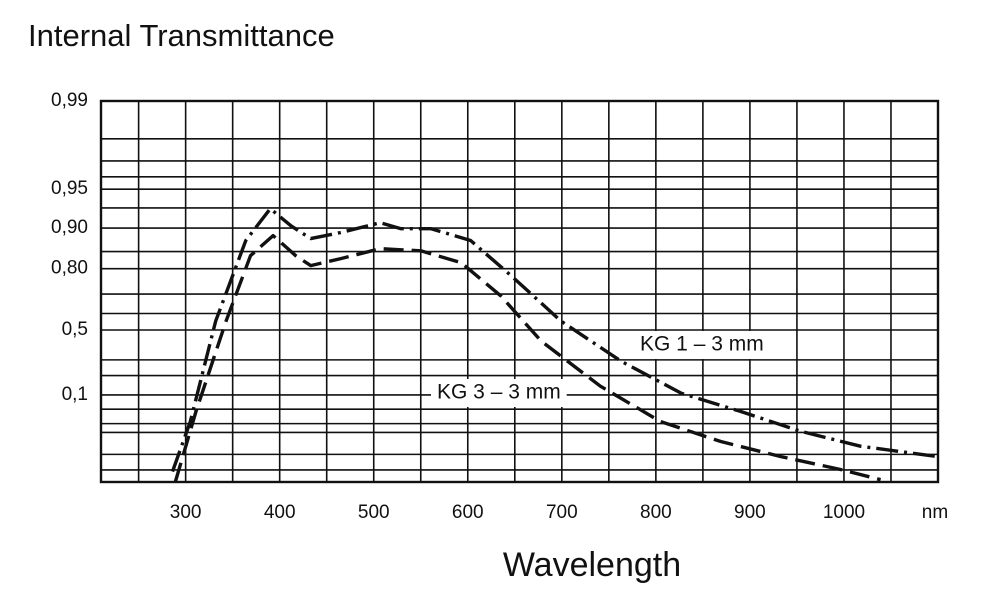 The height and width of the screenshot is (600, 1000). I want to click on x-tick-label: 400, so click(280, 512).